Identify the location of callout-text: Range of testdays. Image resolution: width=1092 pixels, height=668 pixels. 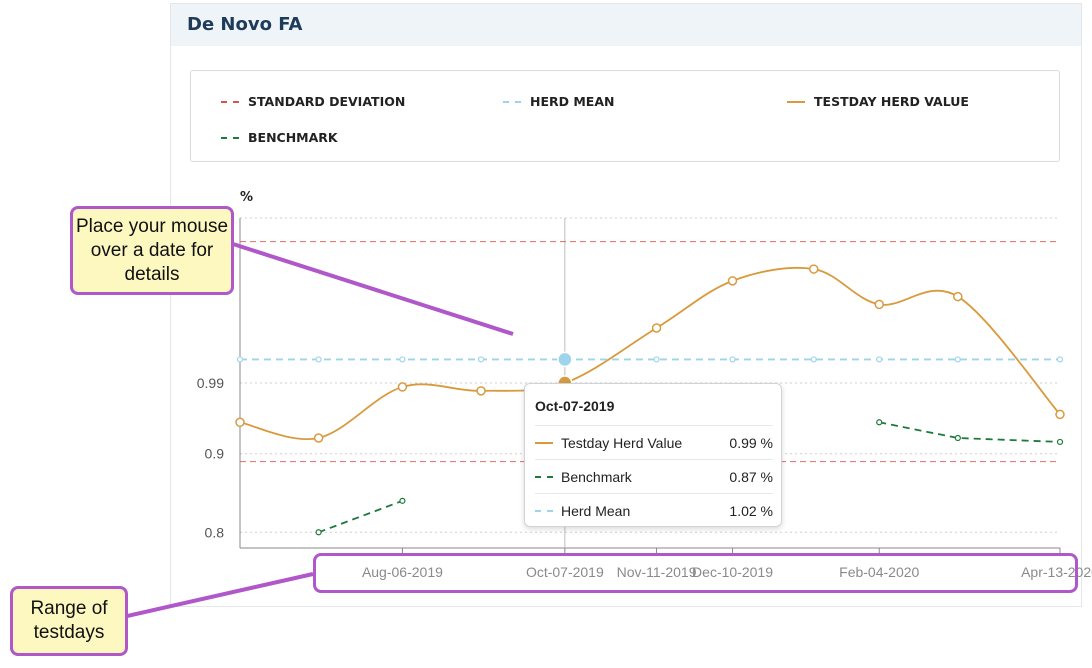
(69, 620).